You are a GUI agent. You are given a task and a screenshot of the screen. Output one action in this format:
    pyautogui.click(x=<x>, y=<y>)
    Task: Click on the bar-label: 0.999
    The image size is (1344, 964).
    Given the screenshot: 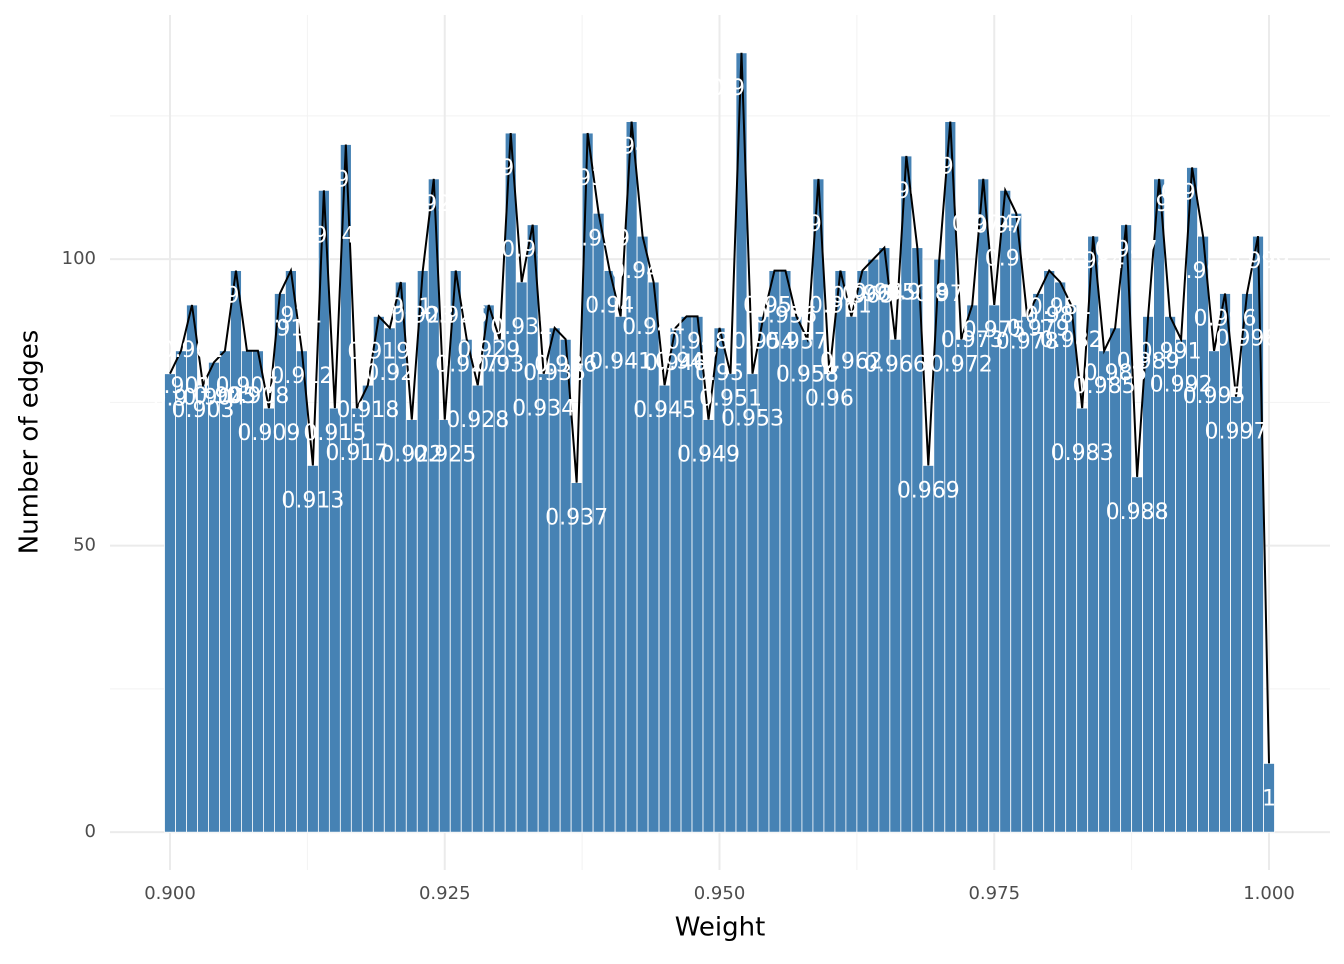 What is the action you would take?
    pyautogui.click(x=1258, y=261)
    